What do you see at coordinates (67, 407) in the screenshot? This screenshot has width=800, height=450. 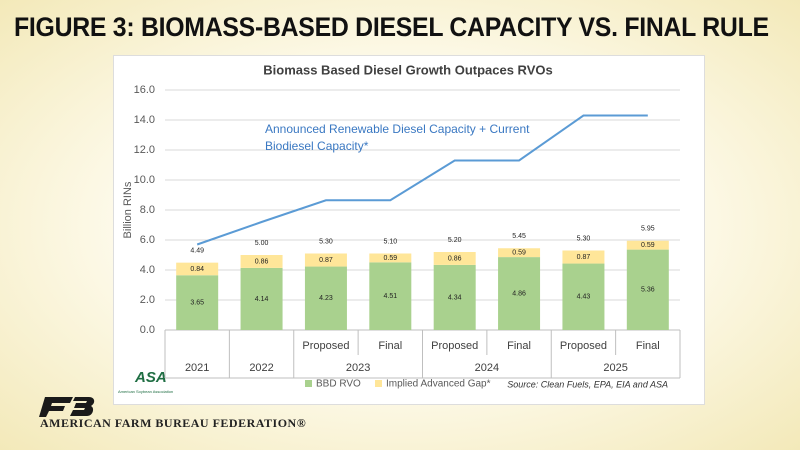 I see `afbf-logo` at bounding box center [67, 407].